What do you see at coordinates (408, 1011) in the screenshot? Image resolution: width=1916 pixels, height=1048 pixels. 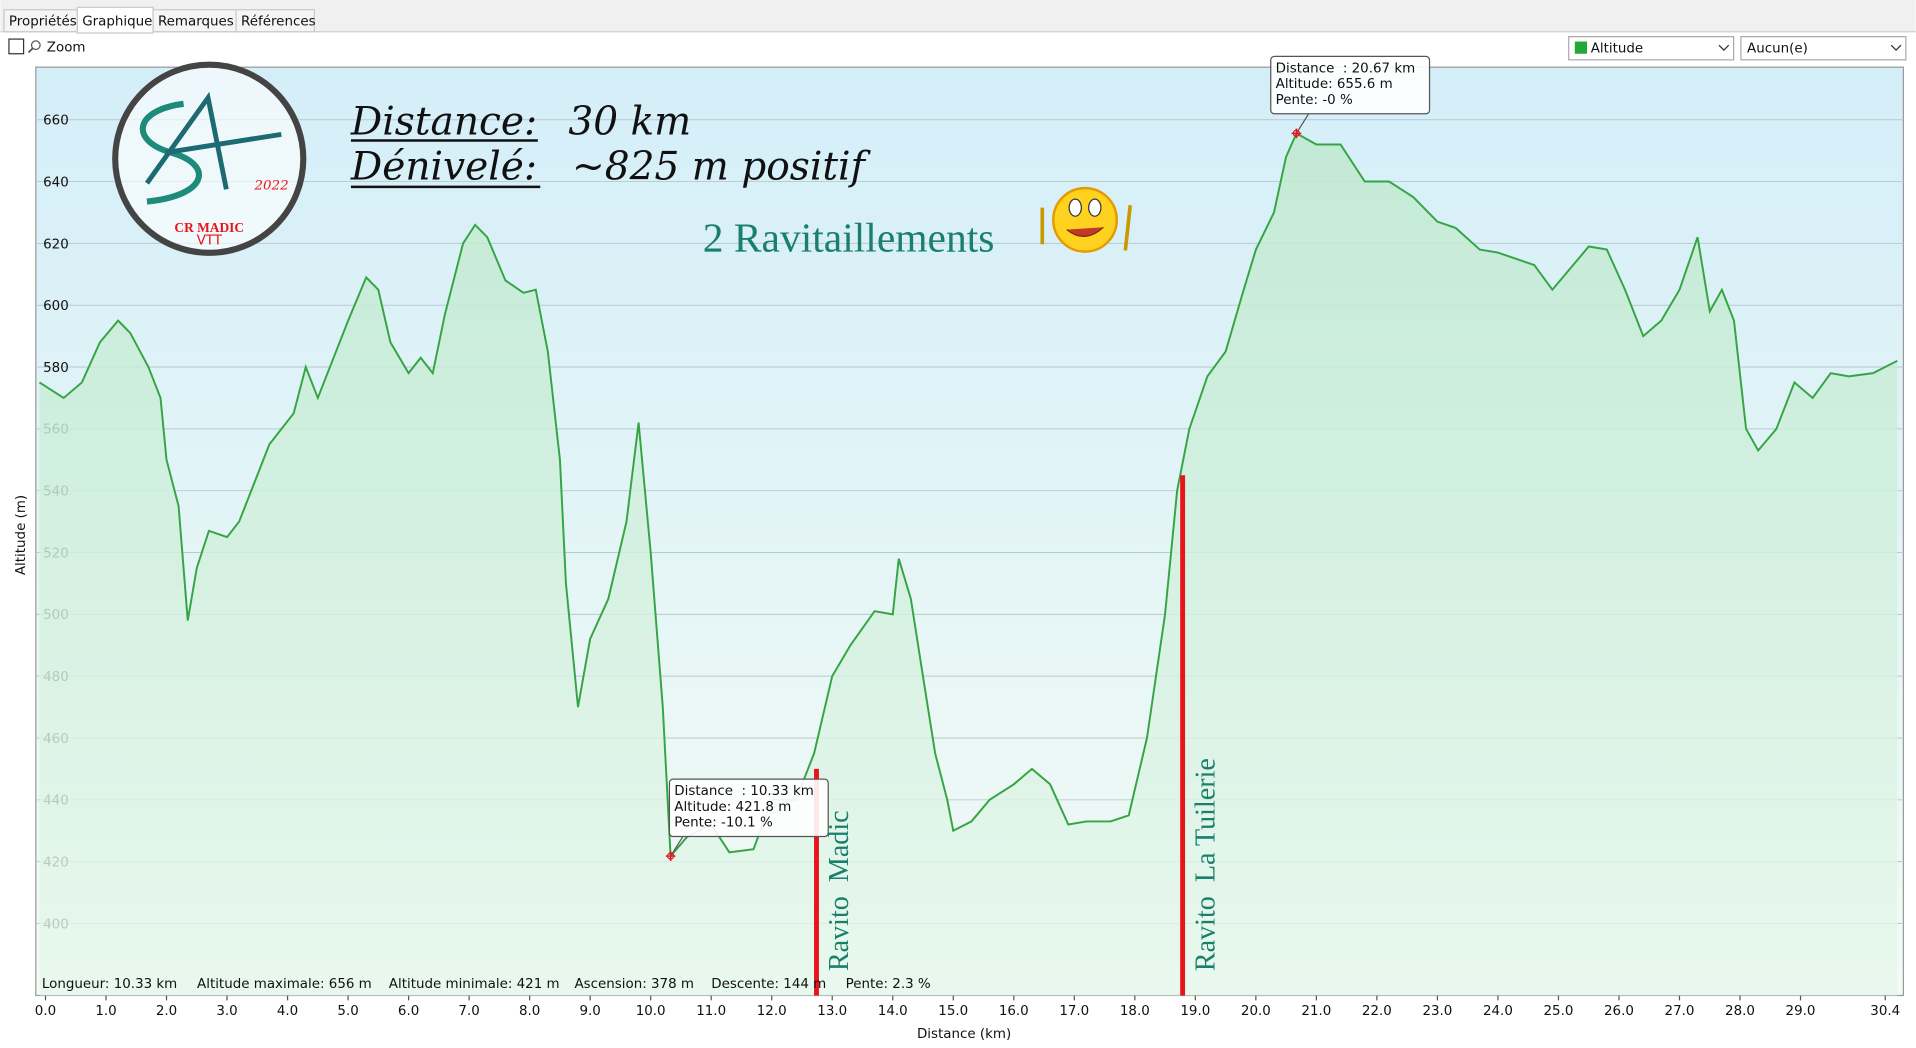 I see `x-tick-label: 6.0` at bounding box center [408, 1011].